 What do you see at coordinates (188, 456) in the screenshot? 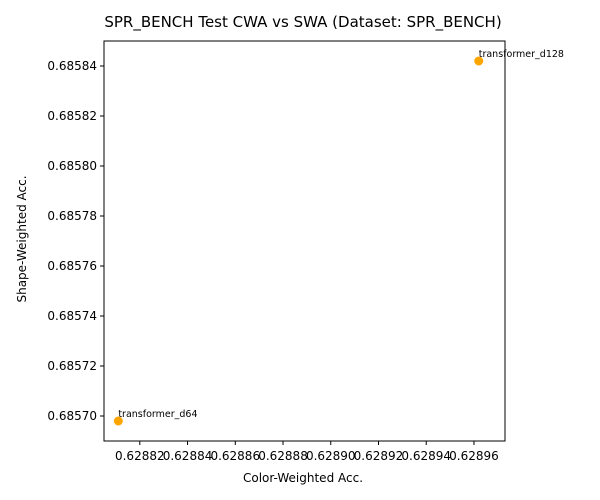
I see `x-tick-label: 0.62884` at bounding box center [188, 456].